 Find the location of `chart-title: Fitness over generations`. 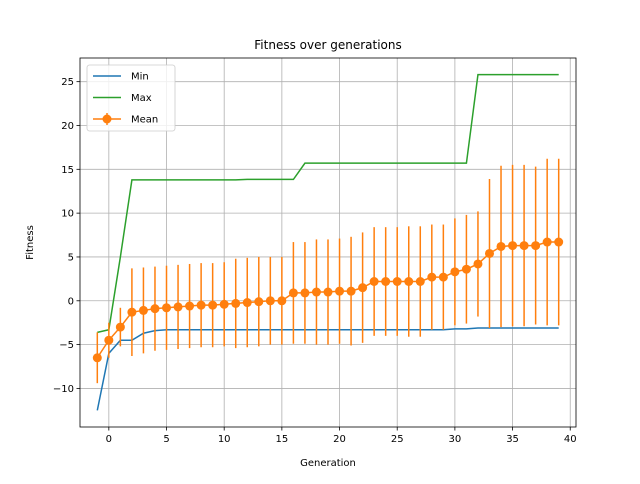

chart-title: Fitness over generations is located at coordinates (327, 45).